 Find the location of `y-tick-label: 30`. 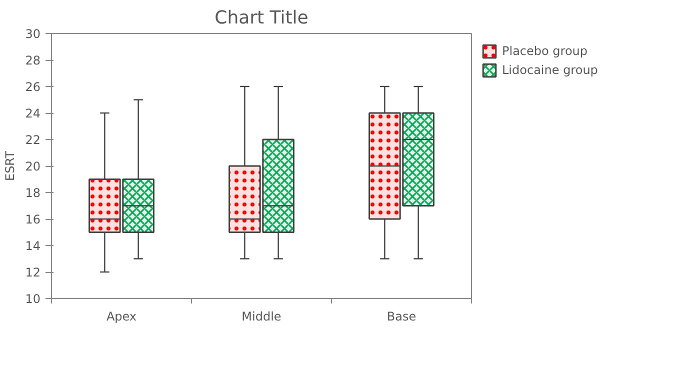

y-tick-label: 30 is located at coordinates (33, 34).